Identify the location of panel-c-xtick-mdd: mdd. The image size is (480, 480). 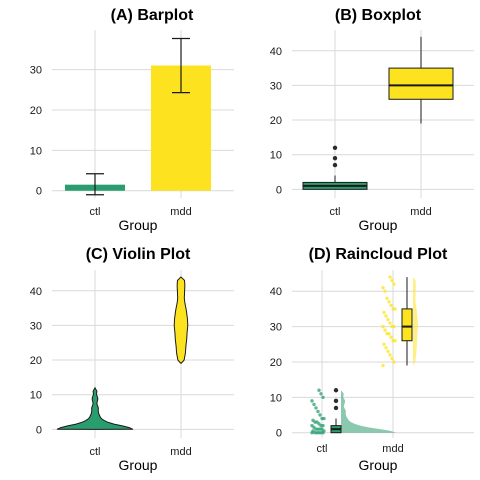
(180, 452).